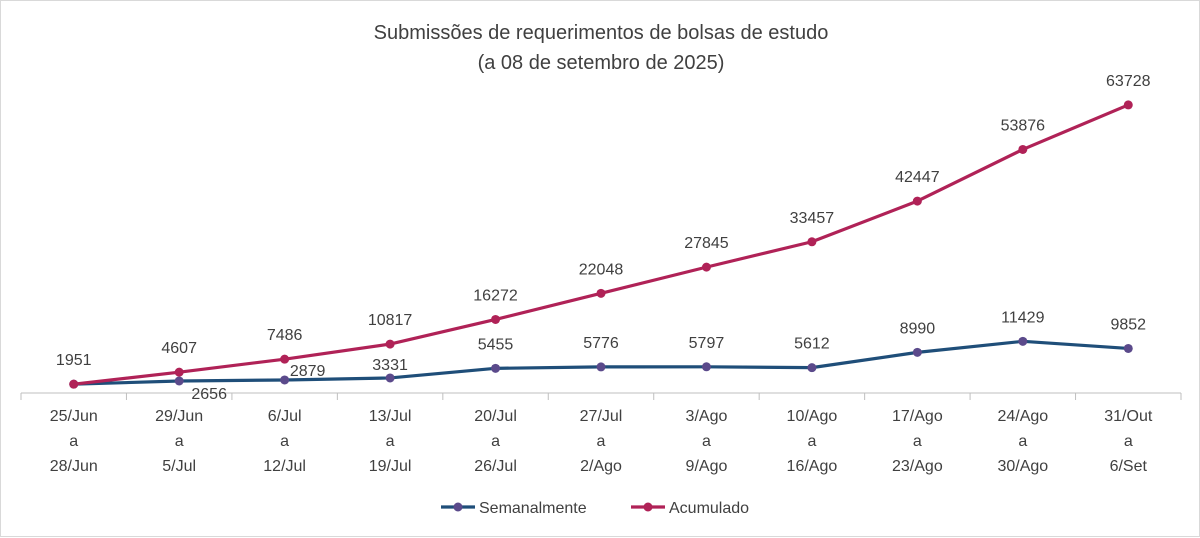 The image size is (1200, 538). I want to click on data-label-semanalmente: 3331, so click(390, 365).